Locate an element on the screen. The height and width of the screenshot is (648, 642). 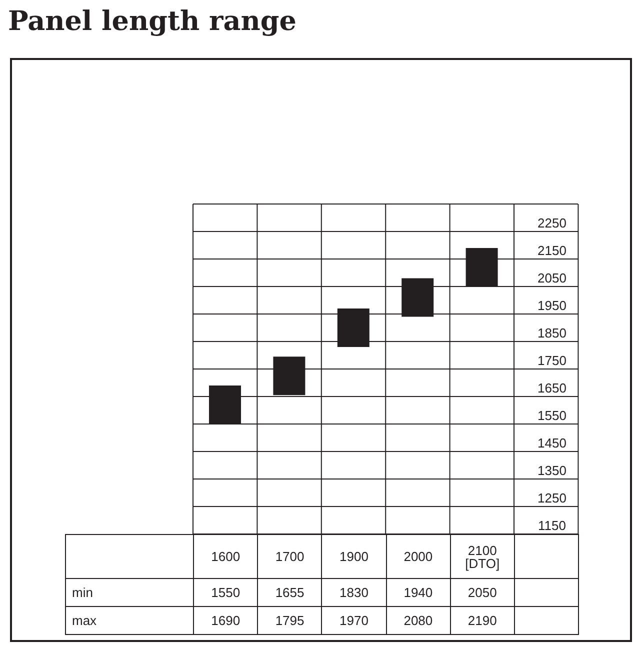
text: 1970 is located at coordinates (354, 620).